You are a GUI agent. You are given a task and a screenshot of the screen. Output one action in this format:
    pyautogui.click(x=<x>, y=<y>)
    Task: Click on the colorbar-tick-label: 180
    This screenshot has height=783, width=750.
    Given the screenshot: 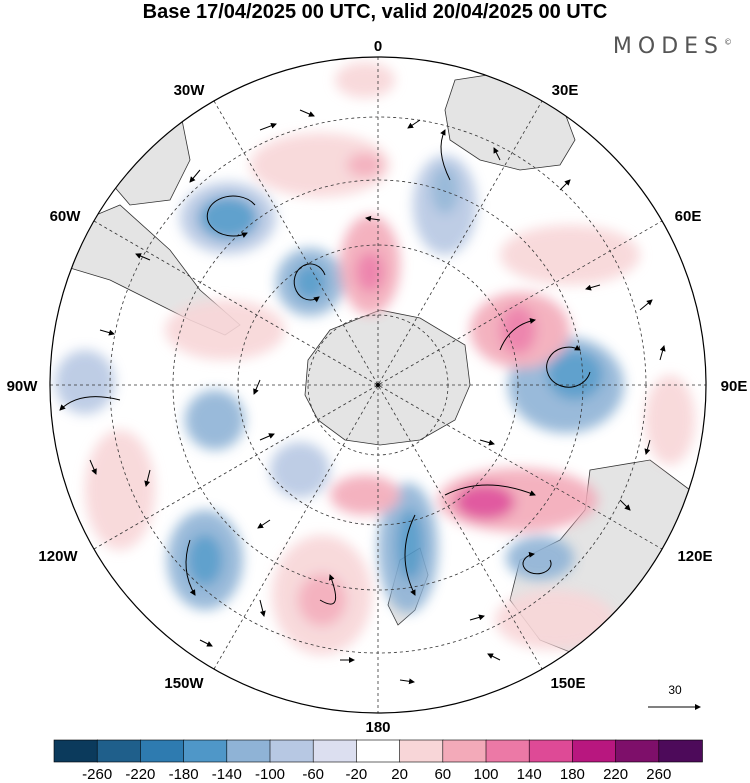 What is the action you would take?
    pyautogui.click(x=572, y=774)
    